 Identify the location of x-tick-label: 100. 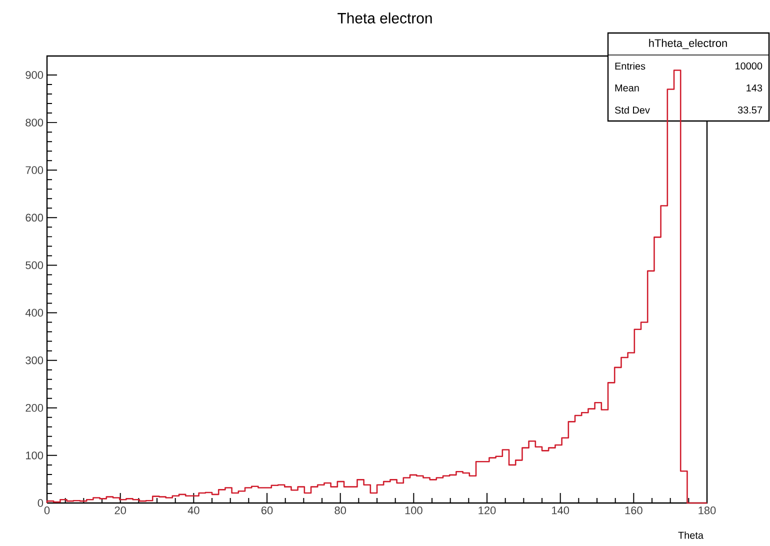
(413, 510).